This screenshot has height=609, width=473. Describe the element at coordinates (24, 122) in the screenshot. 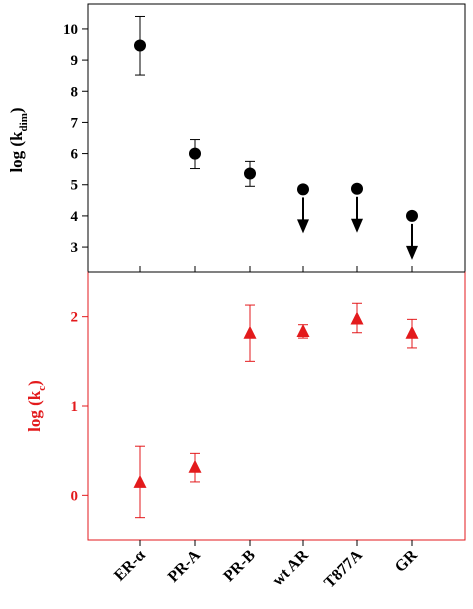

I see `top-y-axis-title-sub: dim` at that location.